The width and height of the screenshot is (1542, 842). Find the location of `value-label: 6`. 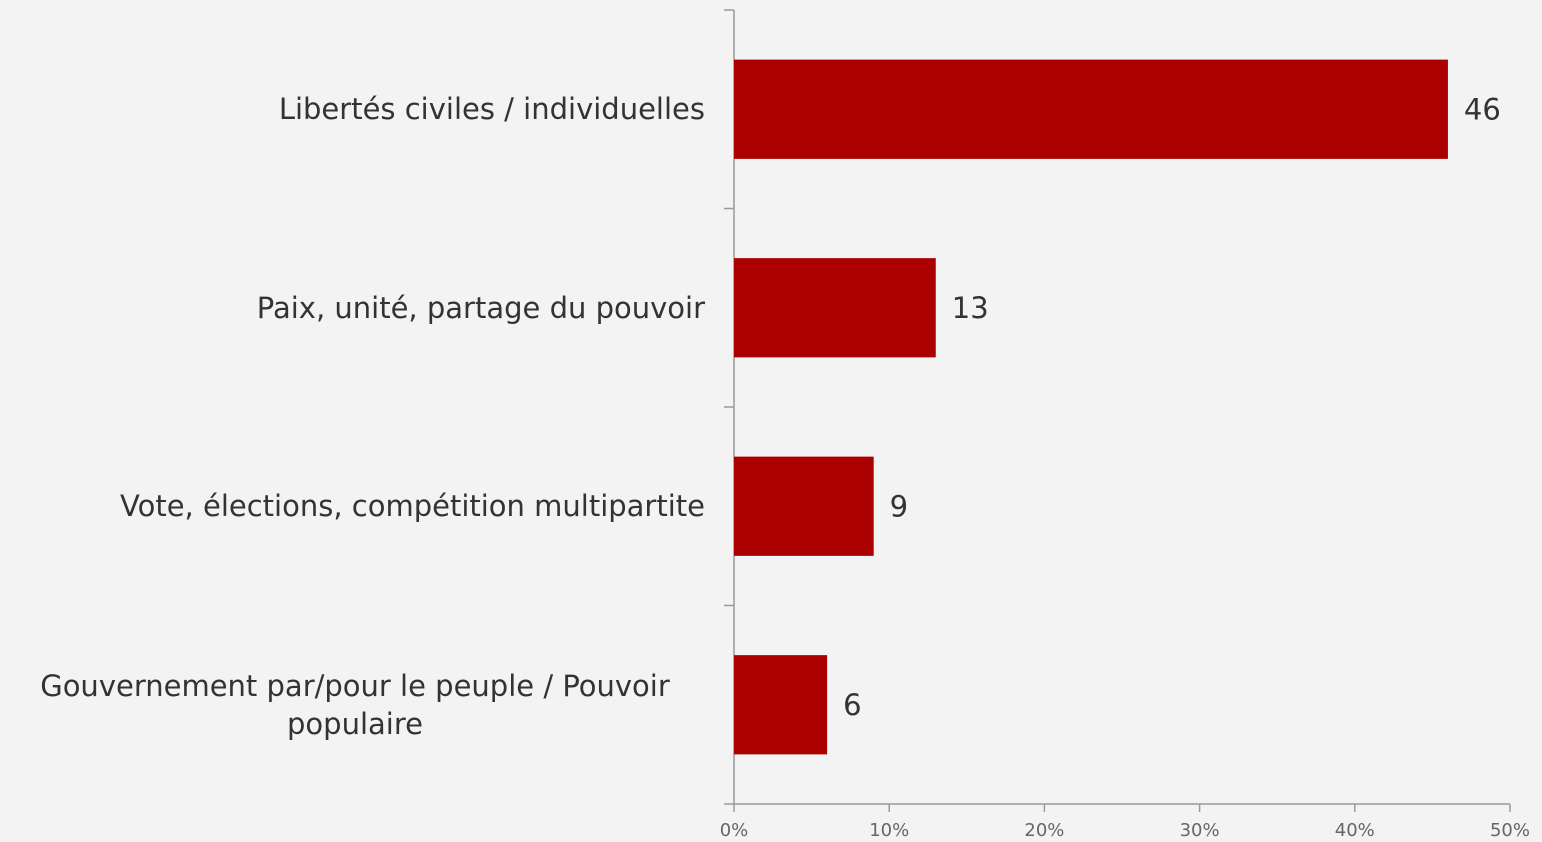

value-label: 6 is located at coordinates (852, 705).